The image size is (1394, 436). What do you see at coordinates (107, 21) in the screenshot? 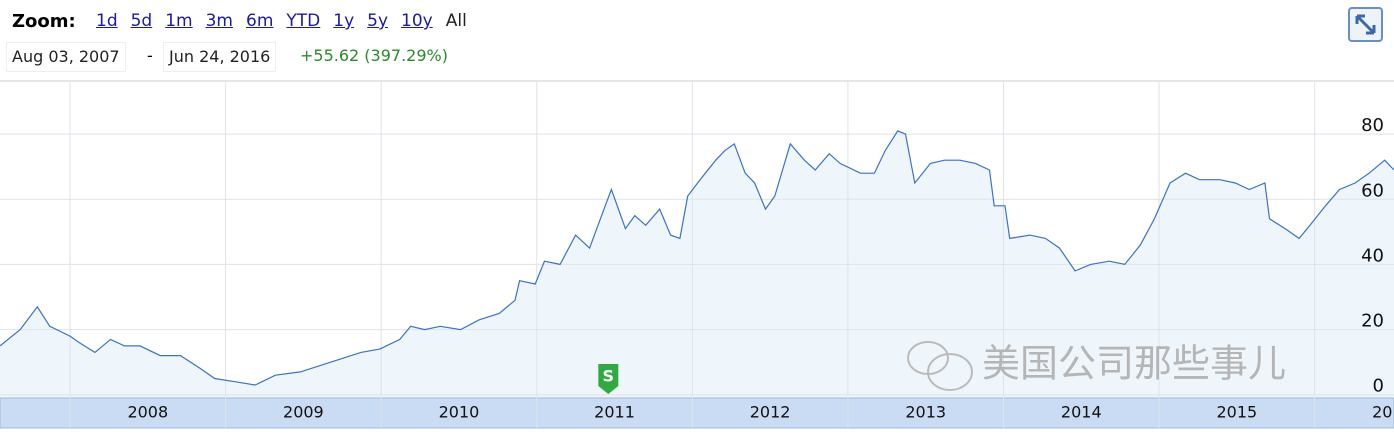
I see `zoom-option: 1d` at bounding box center [107, 21].